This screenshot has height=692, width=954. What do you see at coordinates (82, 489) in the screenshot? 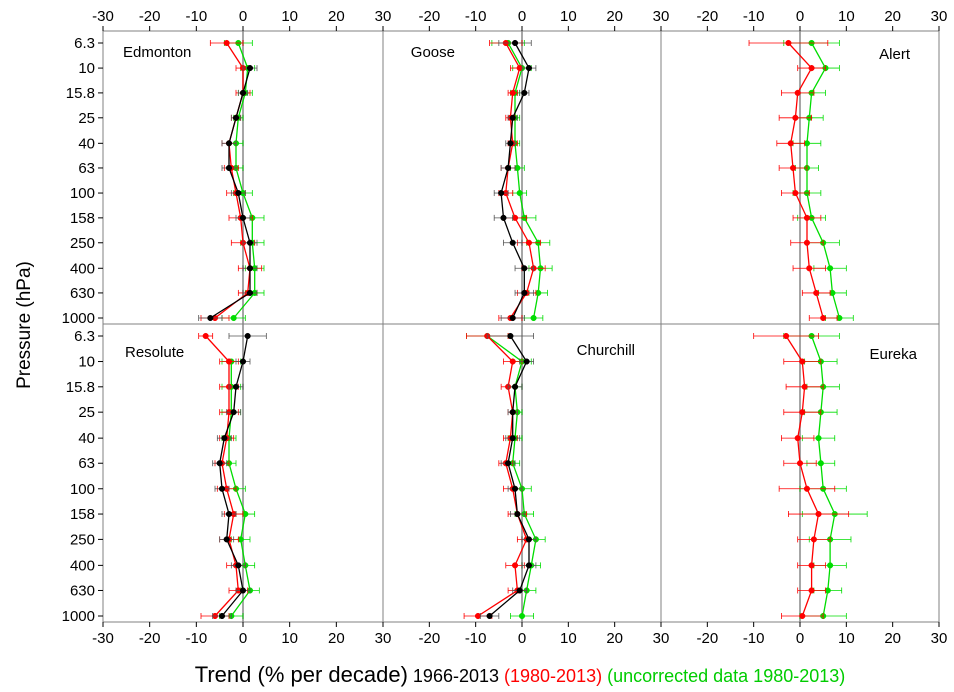
I see `y-tick-label: 100` at bounding box center [82, 489].